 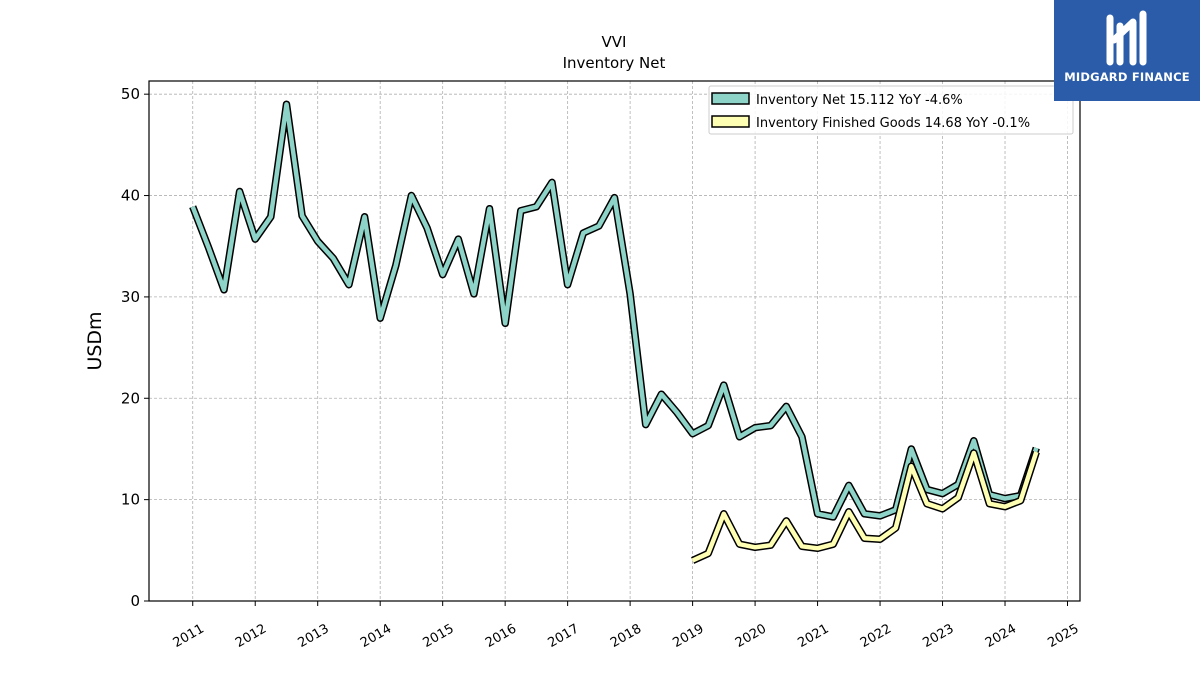 I want to click on legend-swatch-inventory-finished-goods, so click(x=730, y=121).